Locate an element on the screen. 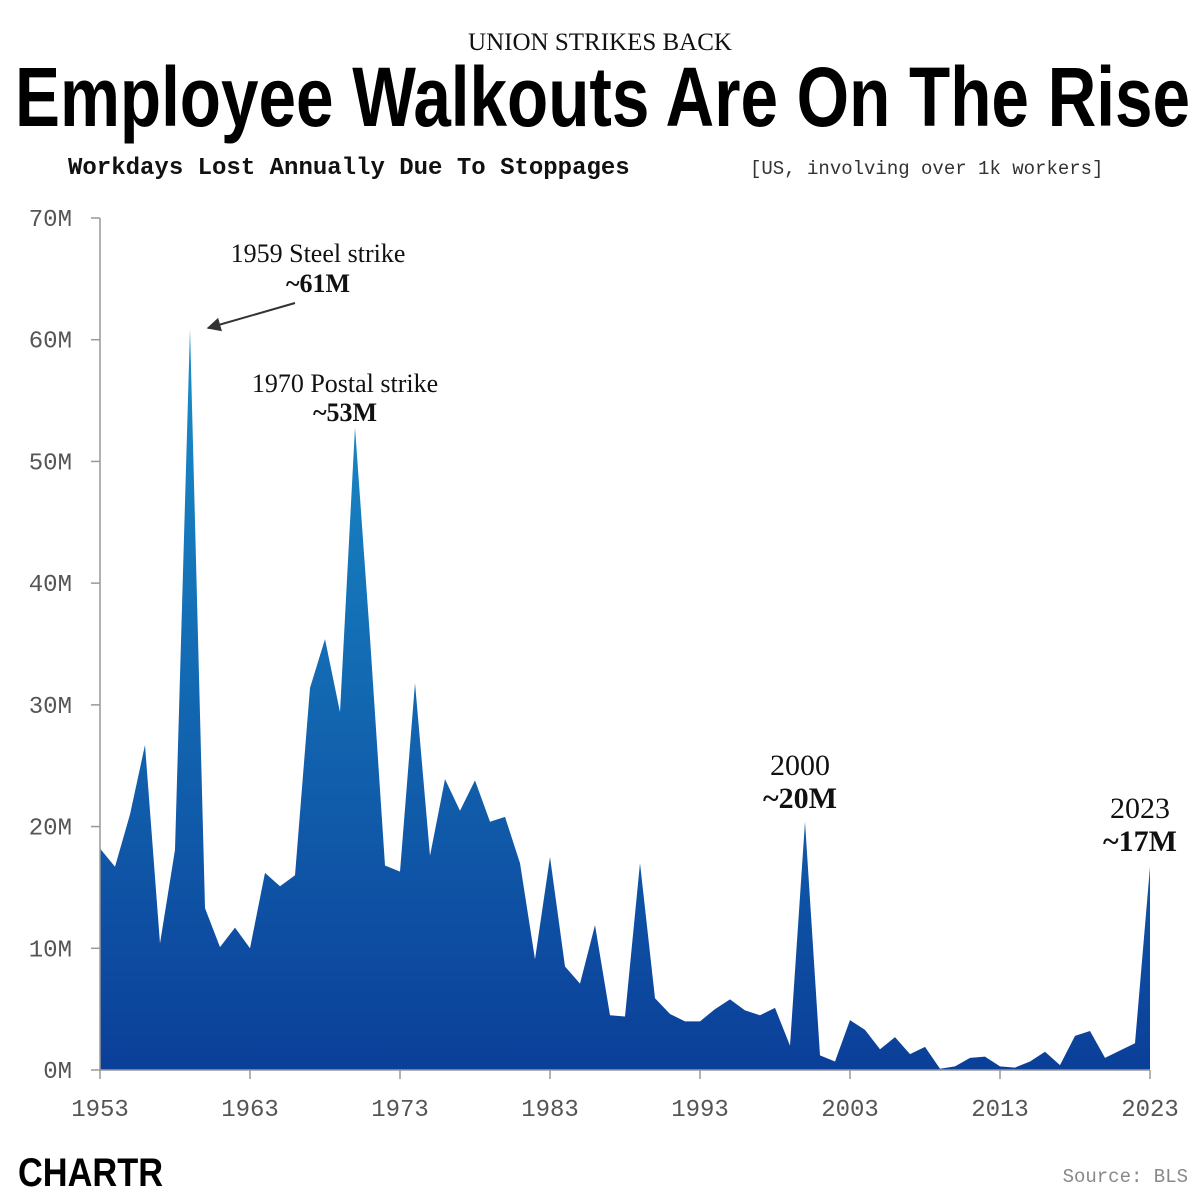 Image resolution: width=1198 pixels, height=1198 pixels. subtitle-note: [US, involving over 1k workers] is located at coordinates (926, 169).